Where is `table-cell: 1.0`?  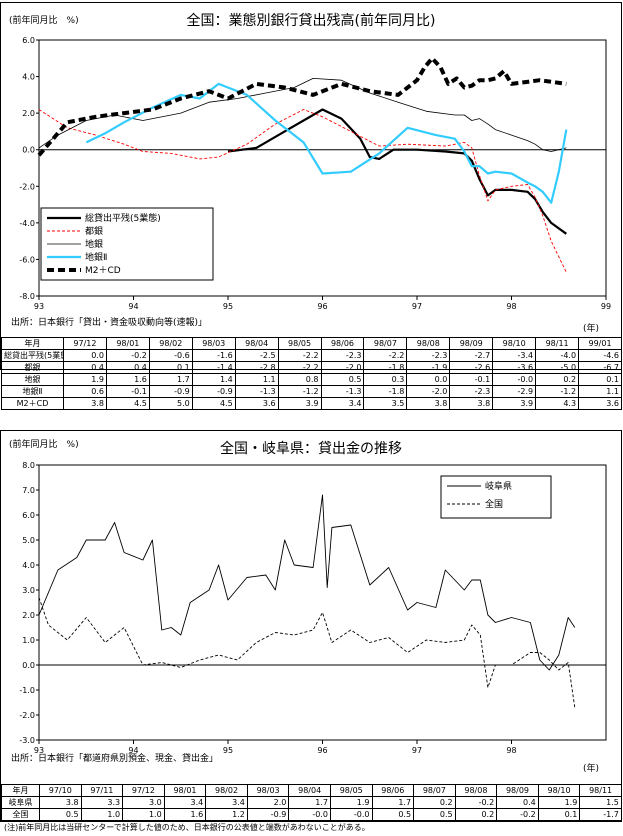 table-cell: 1.0 is located at coordinates (143, 814).